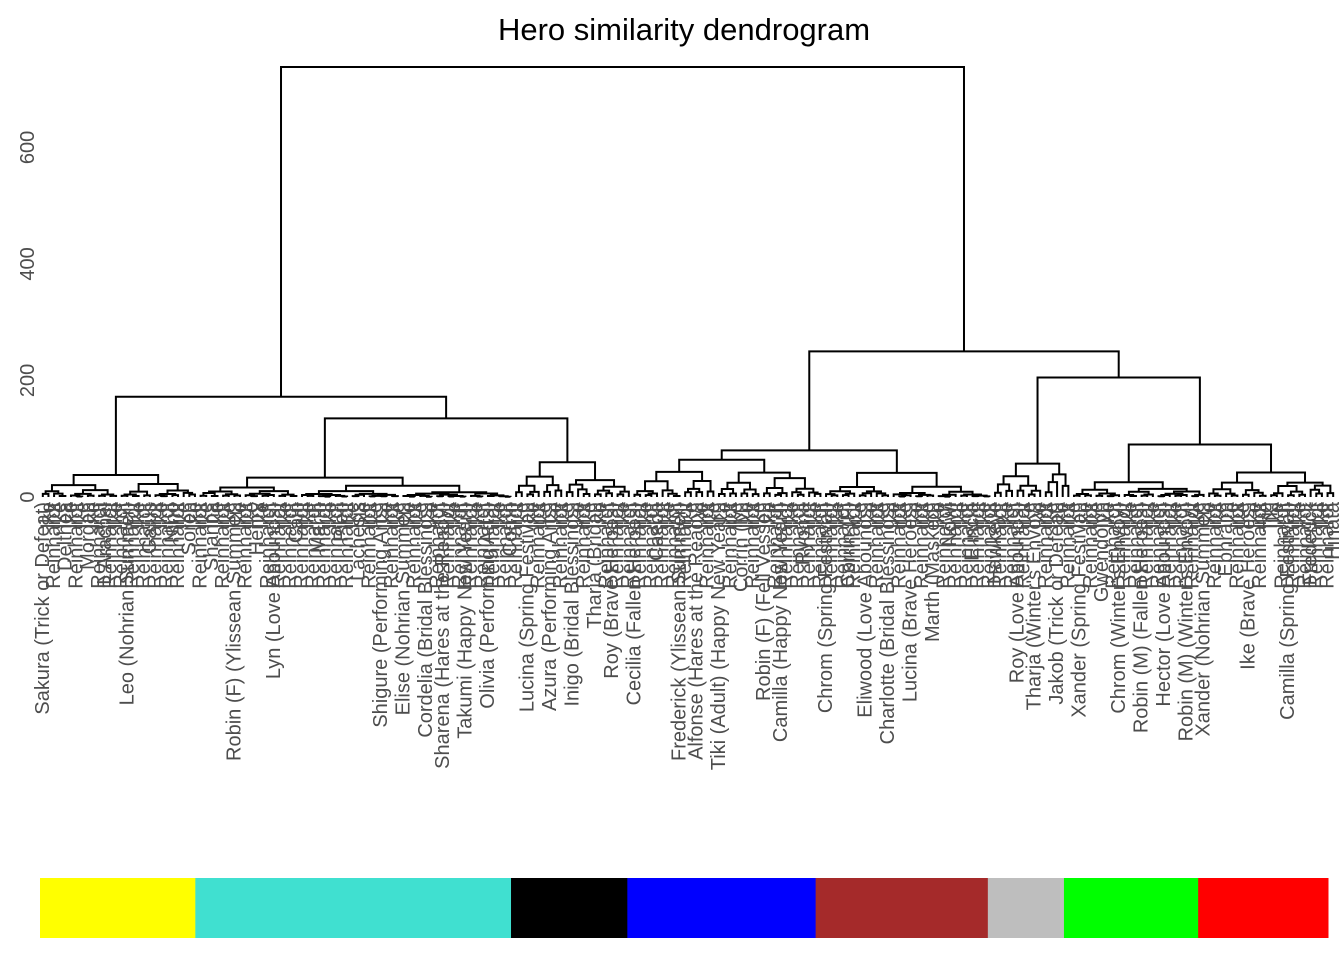 Image resolution: width=1344 pixels, height=960 pixels. I want to click on leaf-label: Lucina (Spring Festival), so click(527, 607).